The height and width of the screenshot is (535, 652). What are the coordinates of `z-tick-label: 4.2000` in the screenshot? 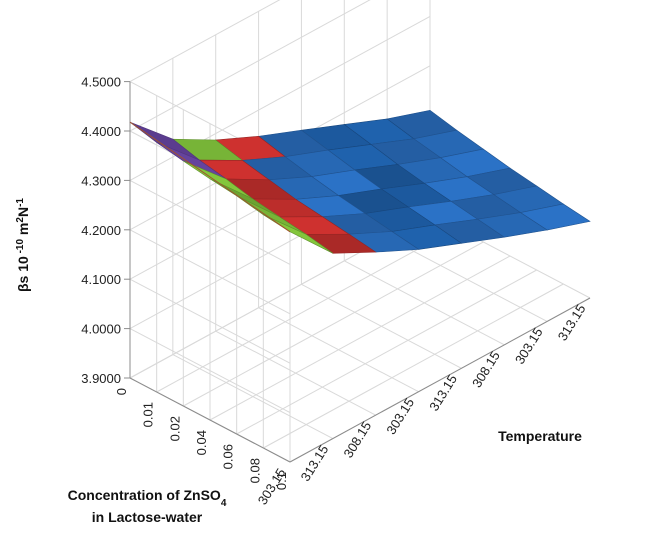 It's located at (101, 230).